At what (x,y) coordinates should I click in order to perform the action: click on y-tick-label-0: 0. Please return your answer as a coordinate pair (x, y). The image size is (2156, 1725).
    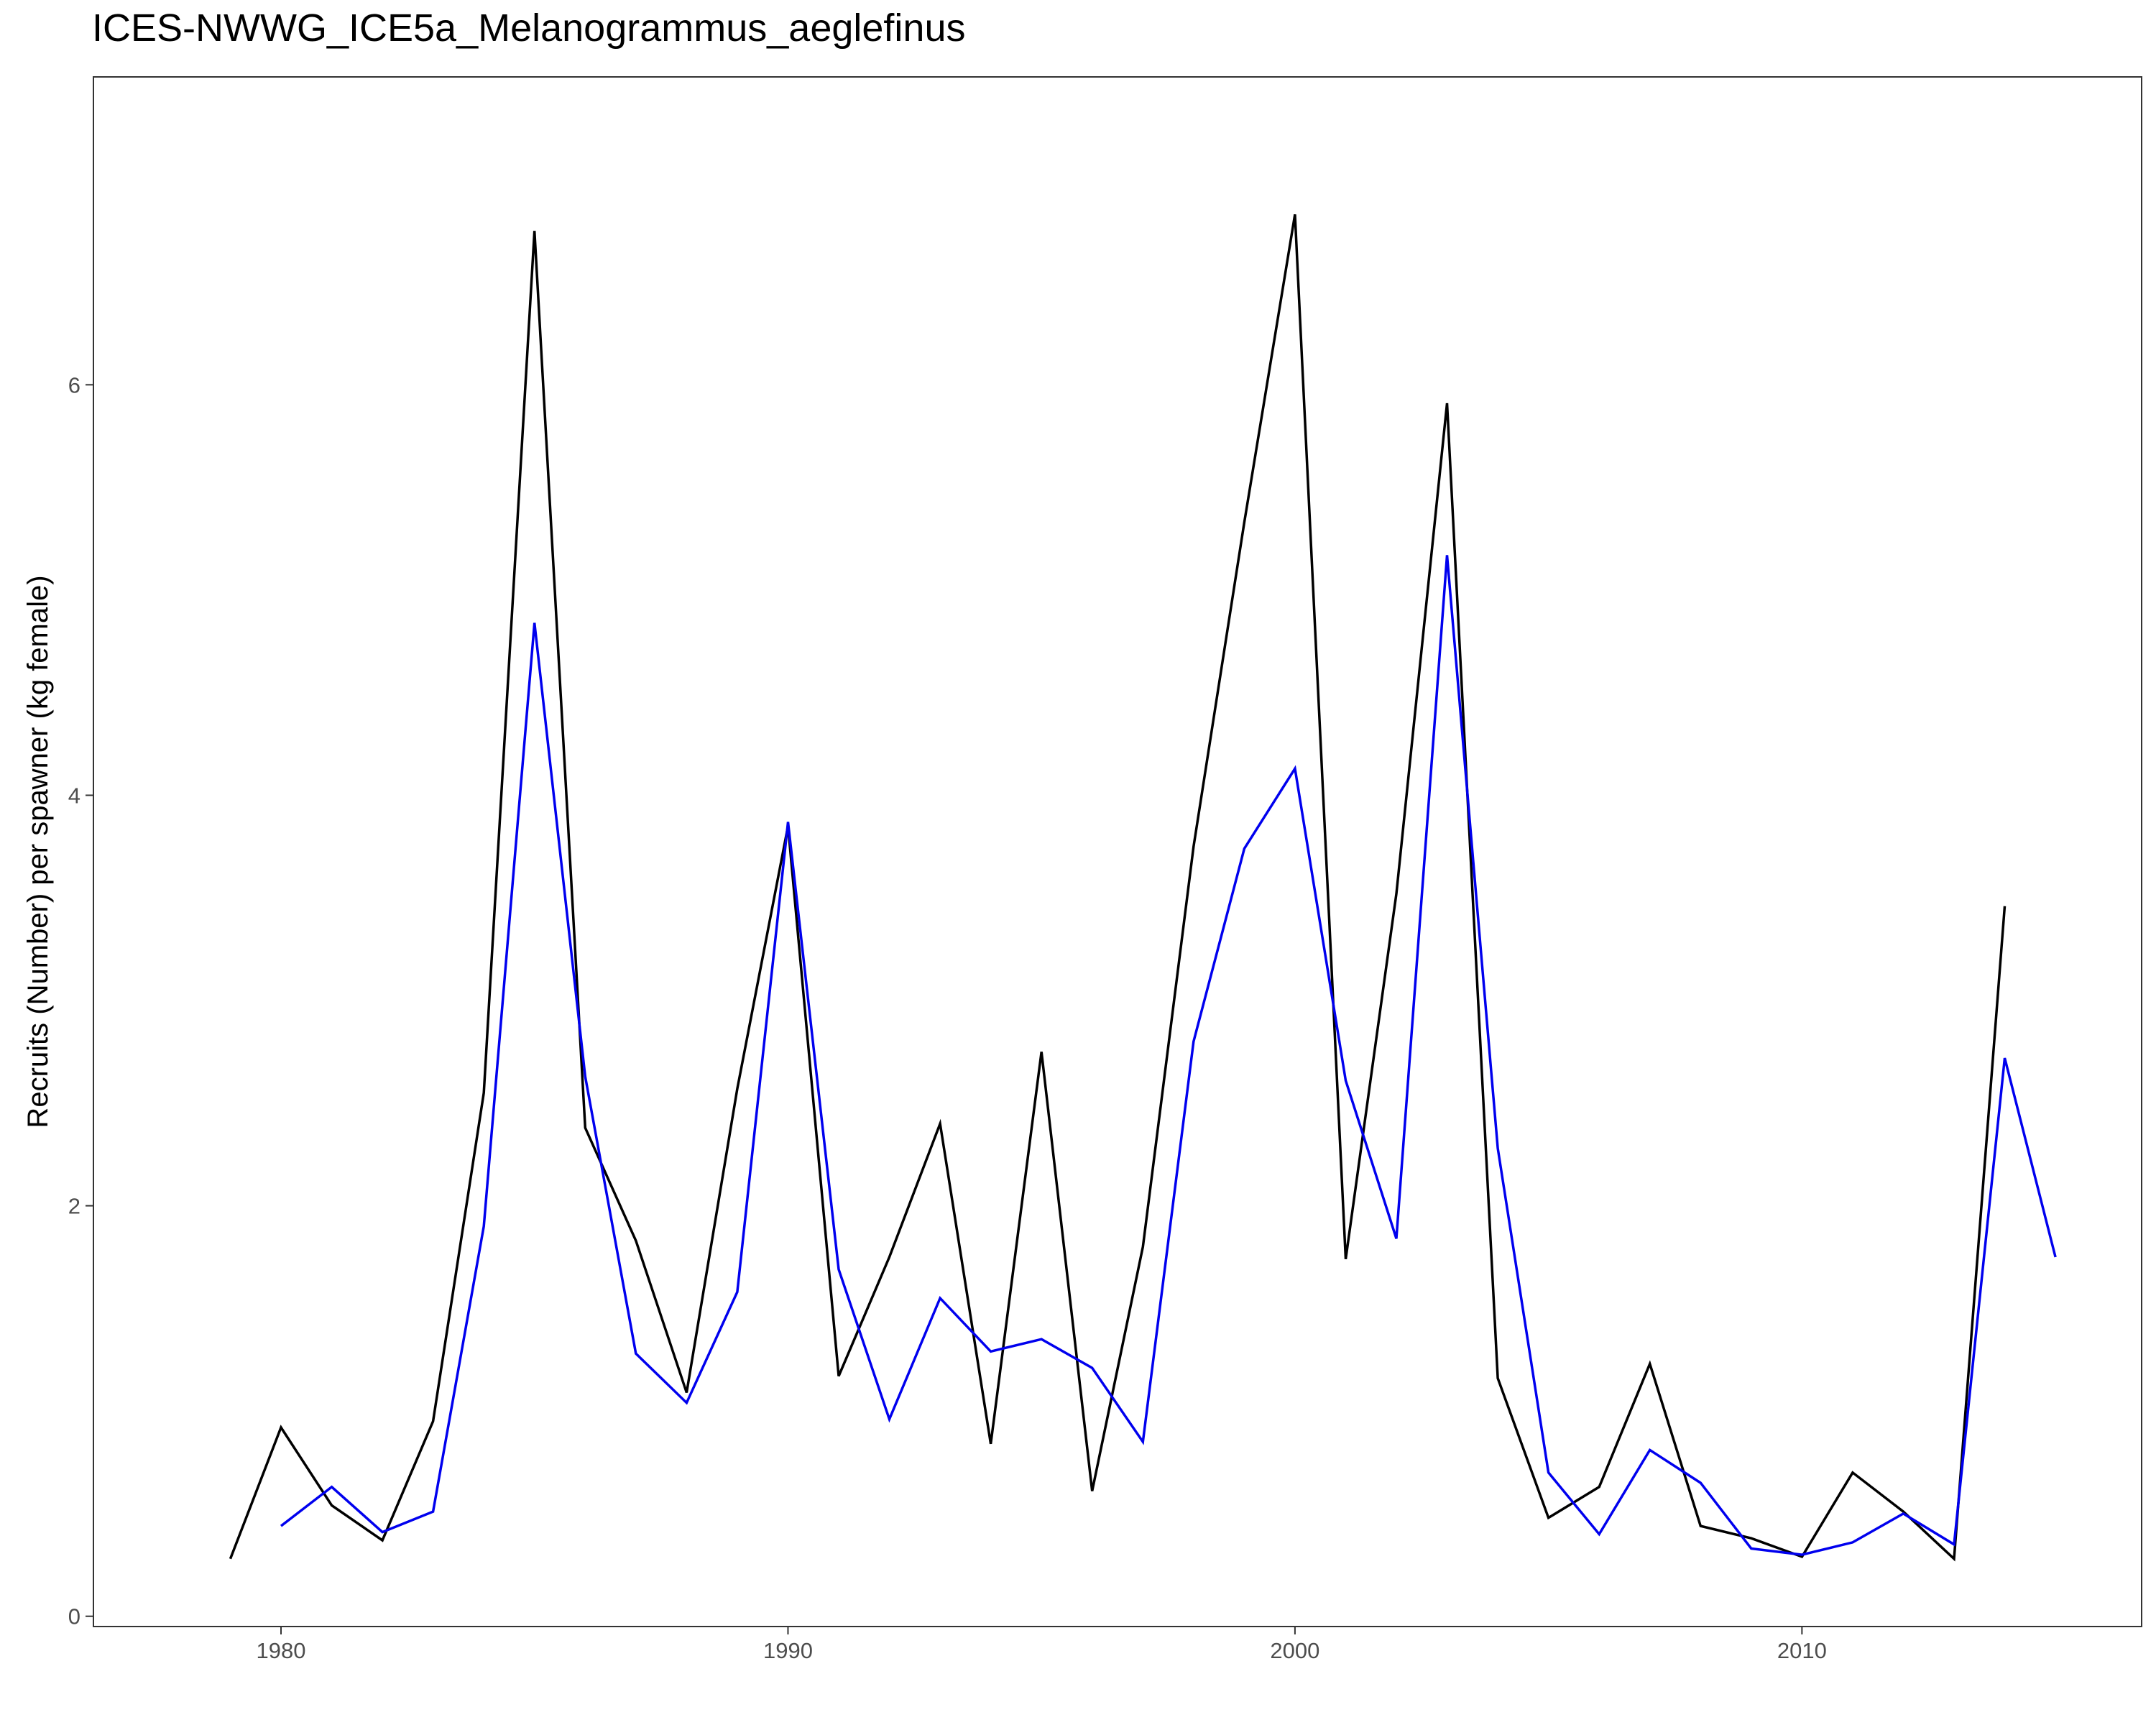
    Looking at the image, I should click on (74, 1616).